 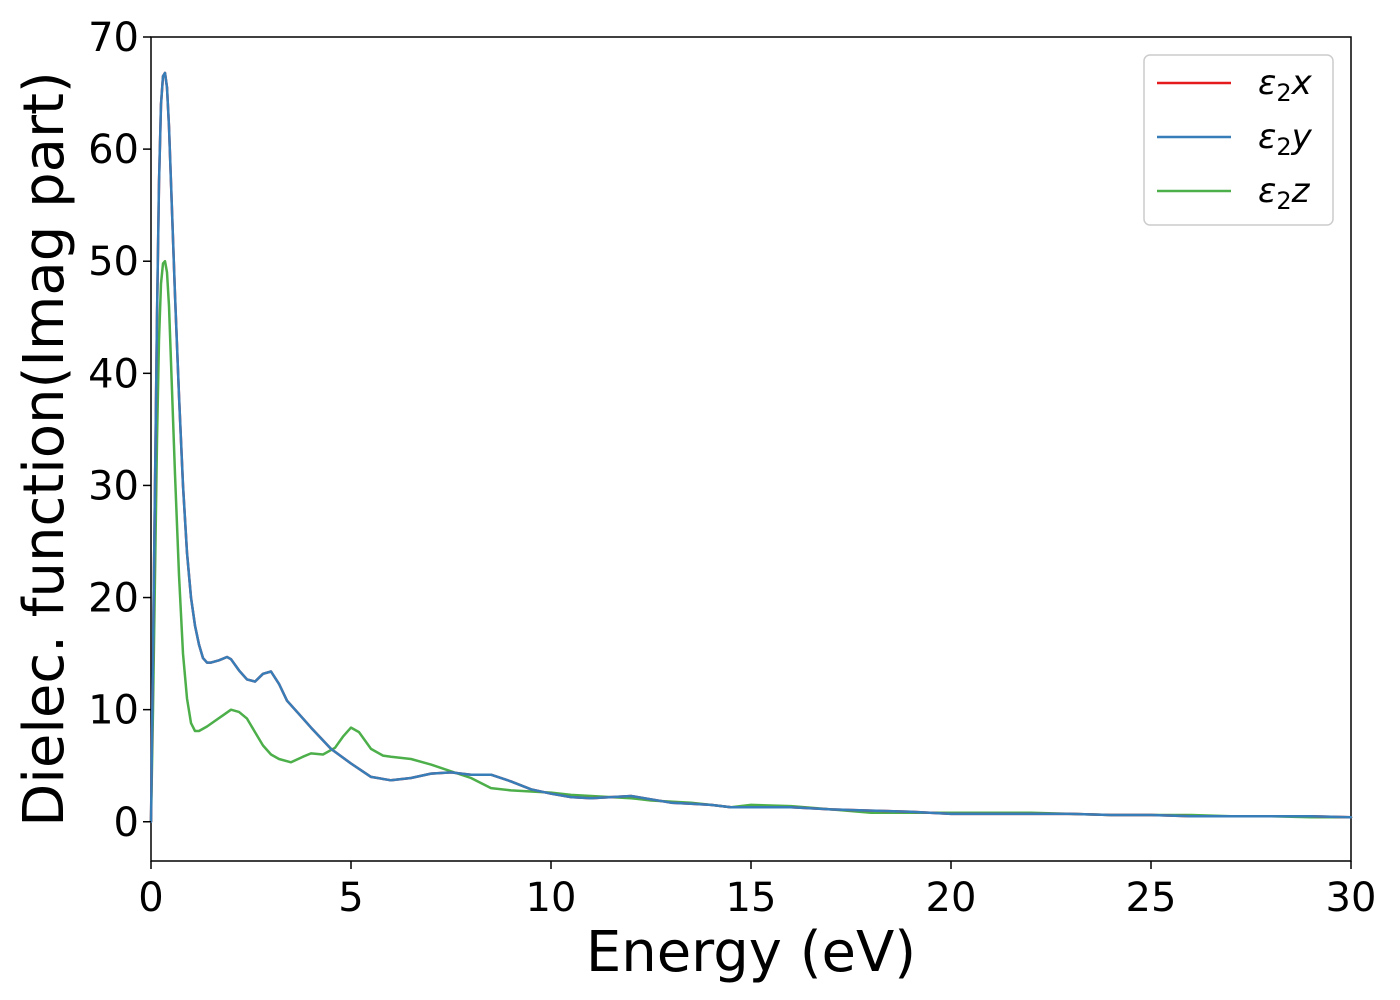 What do you see at coordinates (751, 952) in the screenshot?
I see `x-axis-label: Energy (eV)` at bounding box center [751, 952].